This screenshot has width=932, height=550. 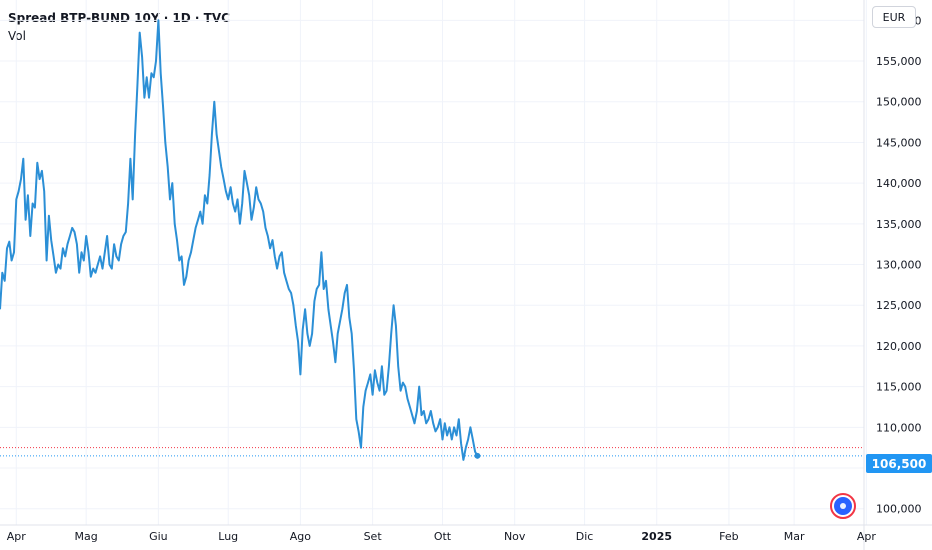 I want to click on x-tick-label: Giu, so click(x=158, y=536).